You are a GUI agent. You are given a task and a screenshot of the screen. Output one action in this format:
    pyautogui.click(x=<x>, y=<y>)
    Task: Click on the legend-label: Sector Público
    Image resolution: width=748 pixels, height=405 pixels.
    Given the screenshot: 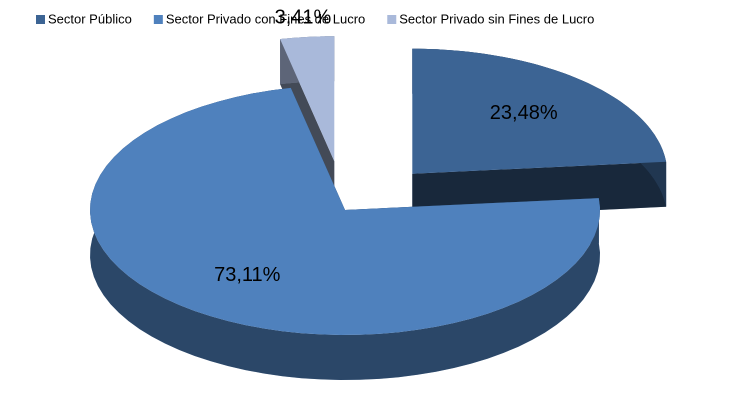 What is the action you would take?
    pyautogui.click(x=90, y=18)
    